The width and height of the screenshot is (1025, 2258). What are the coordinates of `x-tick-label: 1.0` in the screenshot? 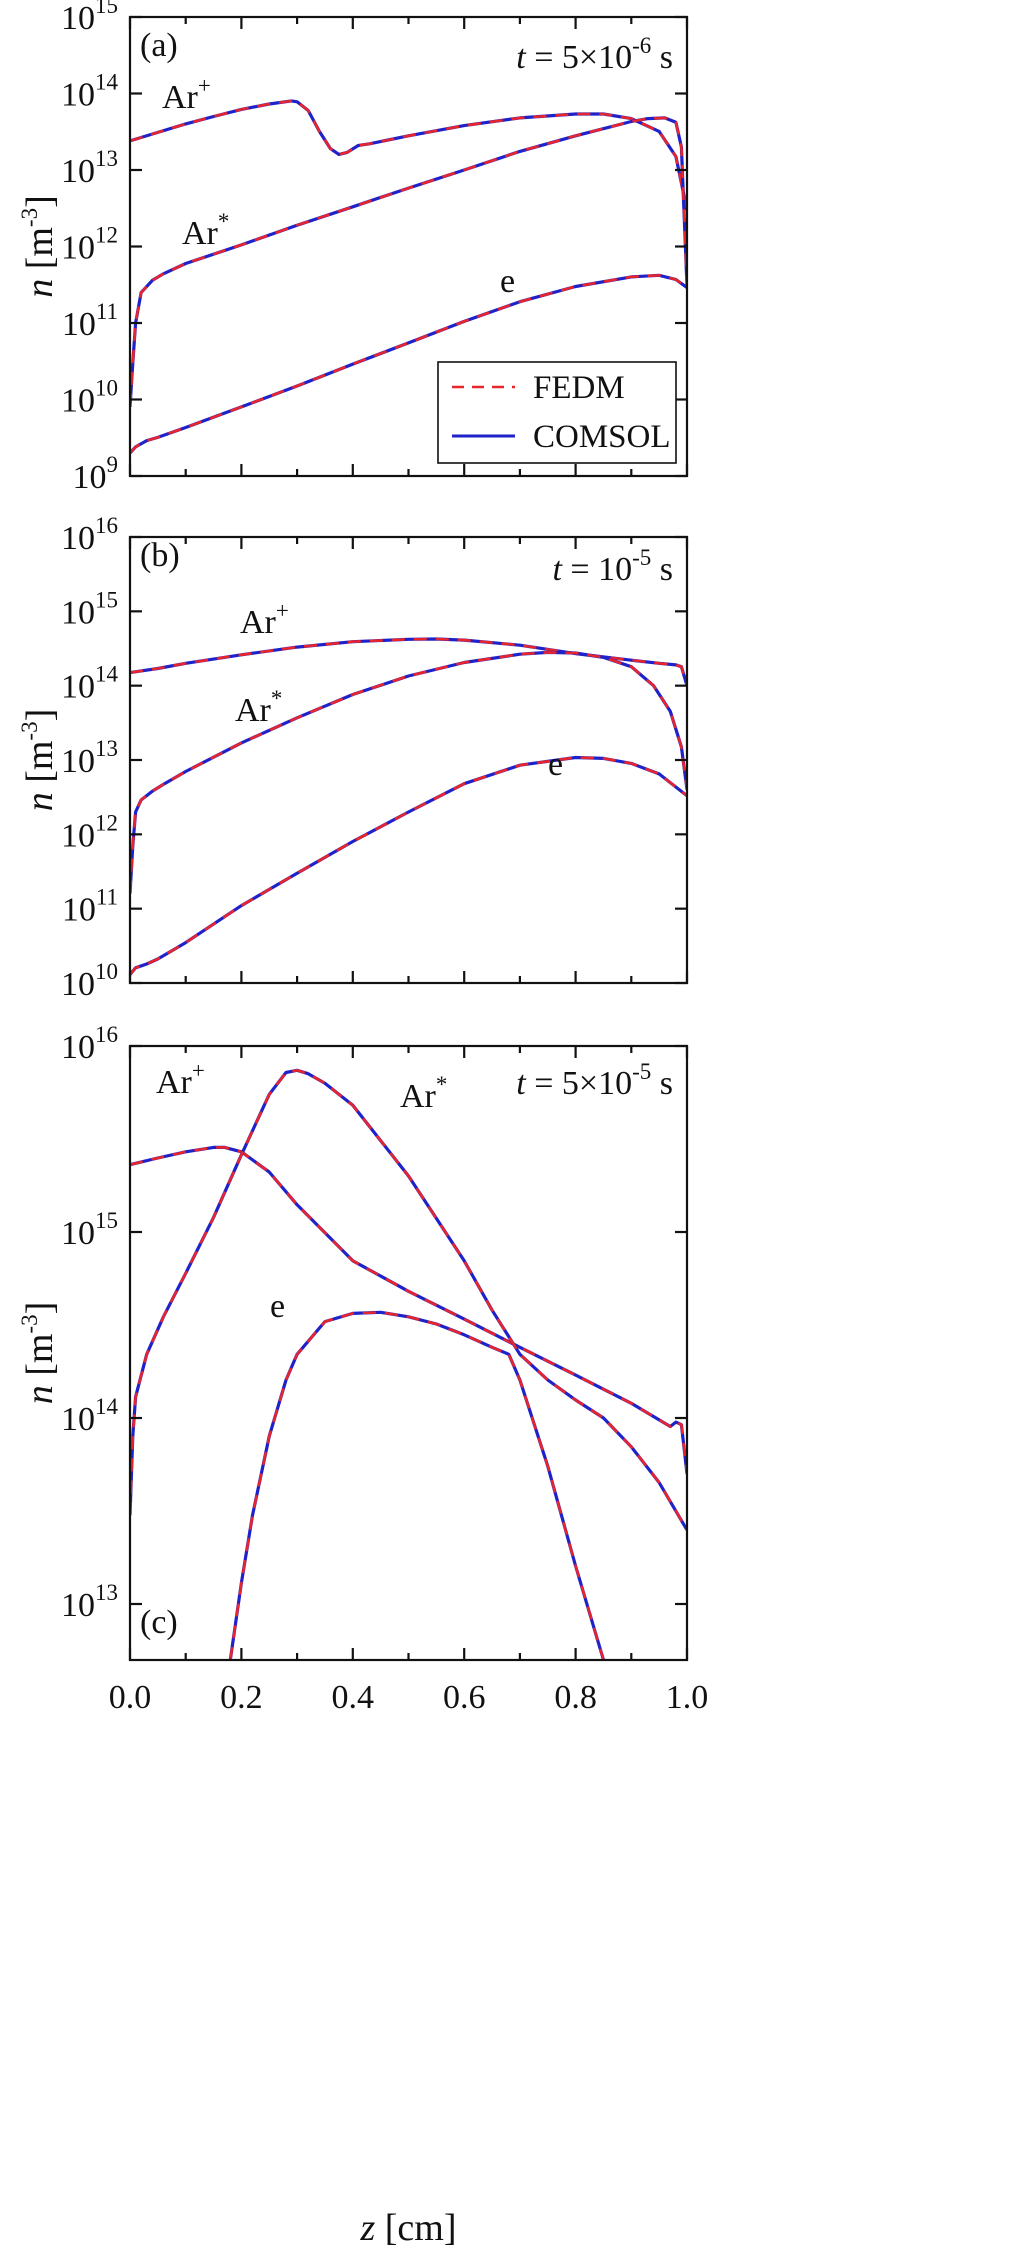 It's located at (687, 1697).